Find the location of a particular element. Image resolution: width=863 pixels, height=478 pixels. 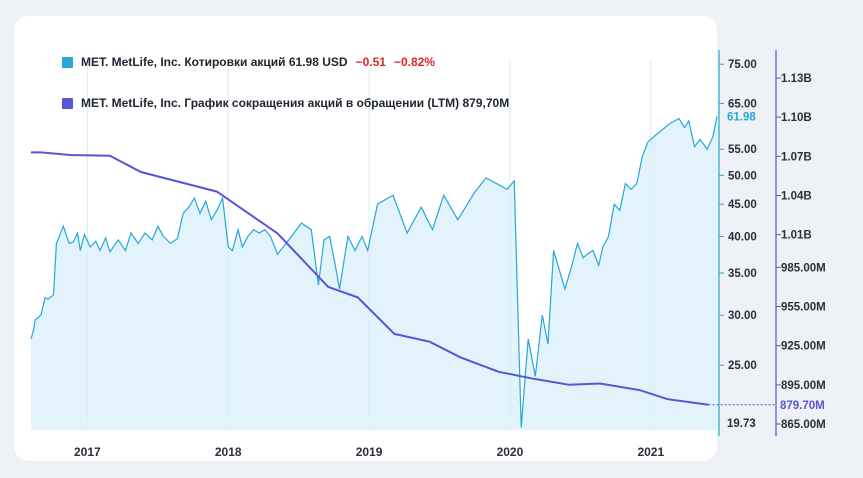

shares-tick-label: 1.04B is located at coordinates (796, 197).